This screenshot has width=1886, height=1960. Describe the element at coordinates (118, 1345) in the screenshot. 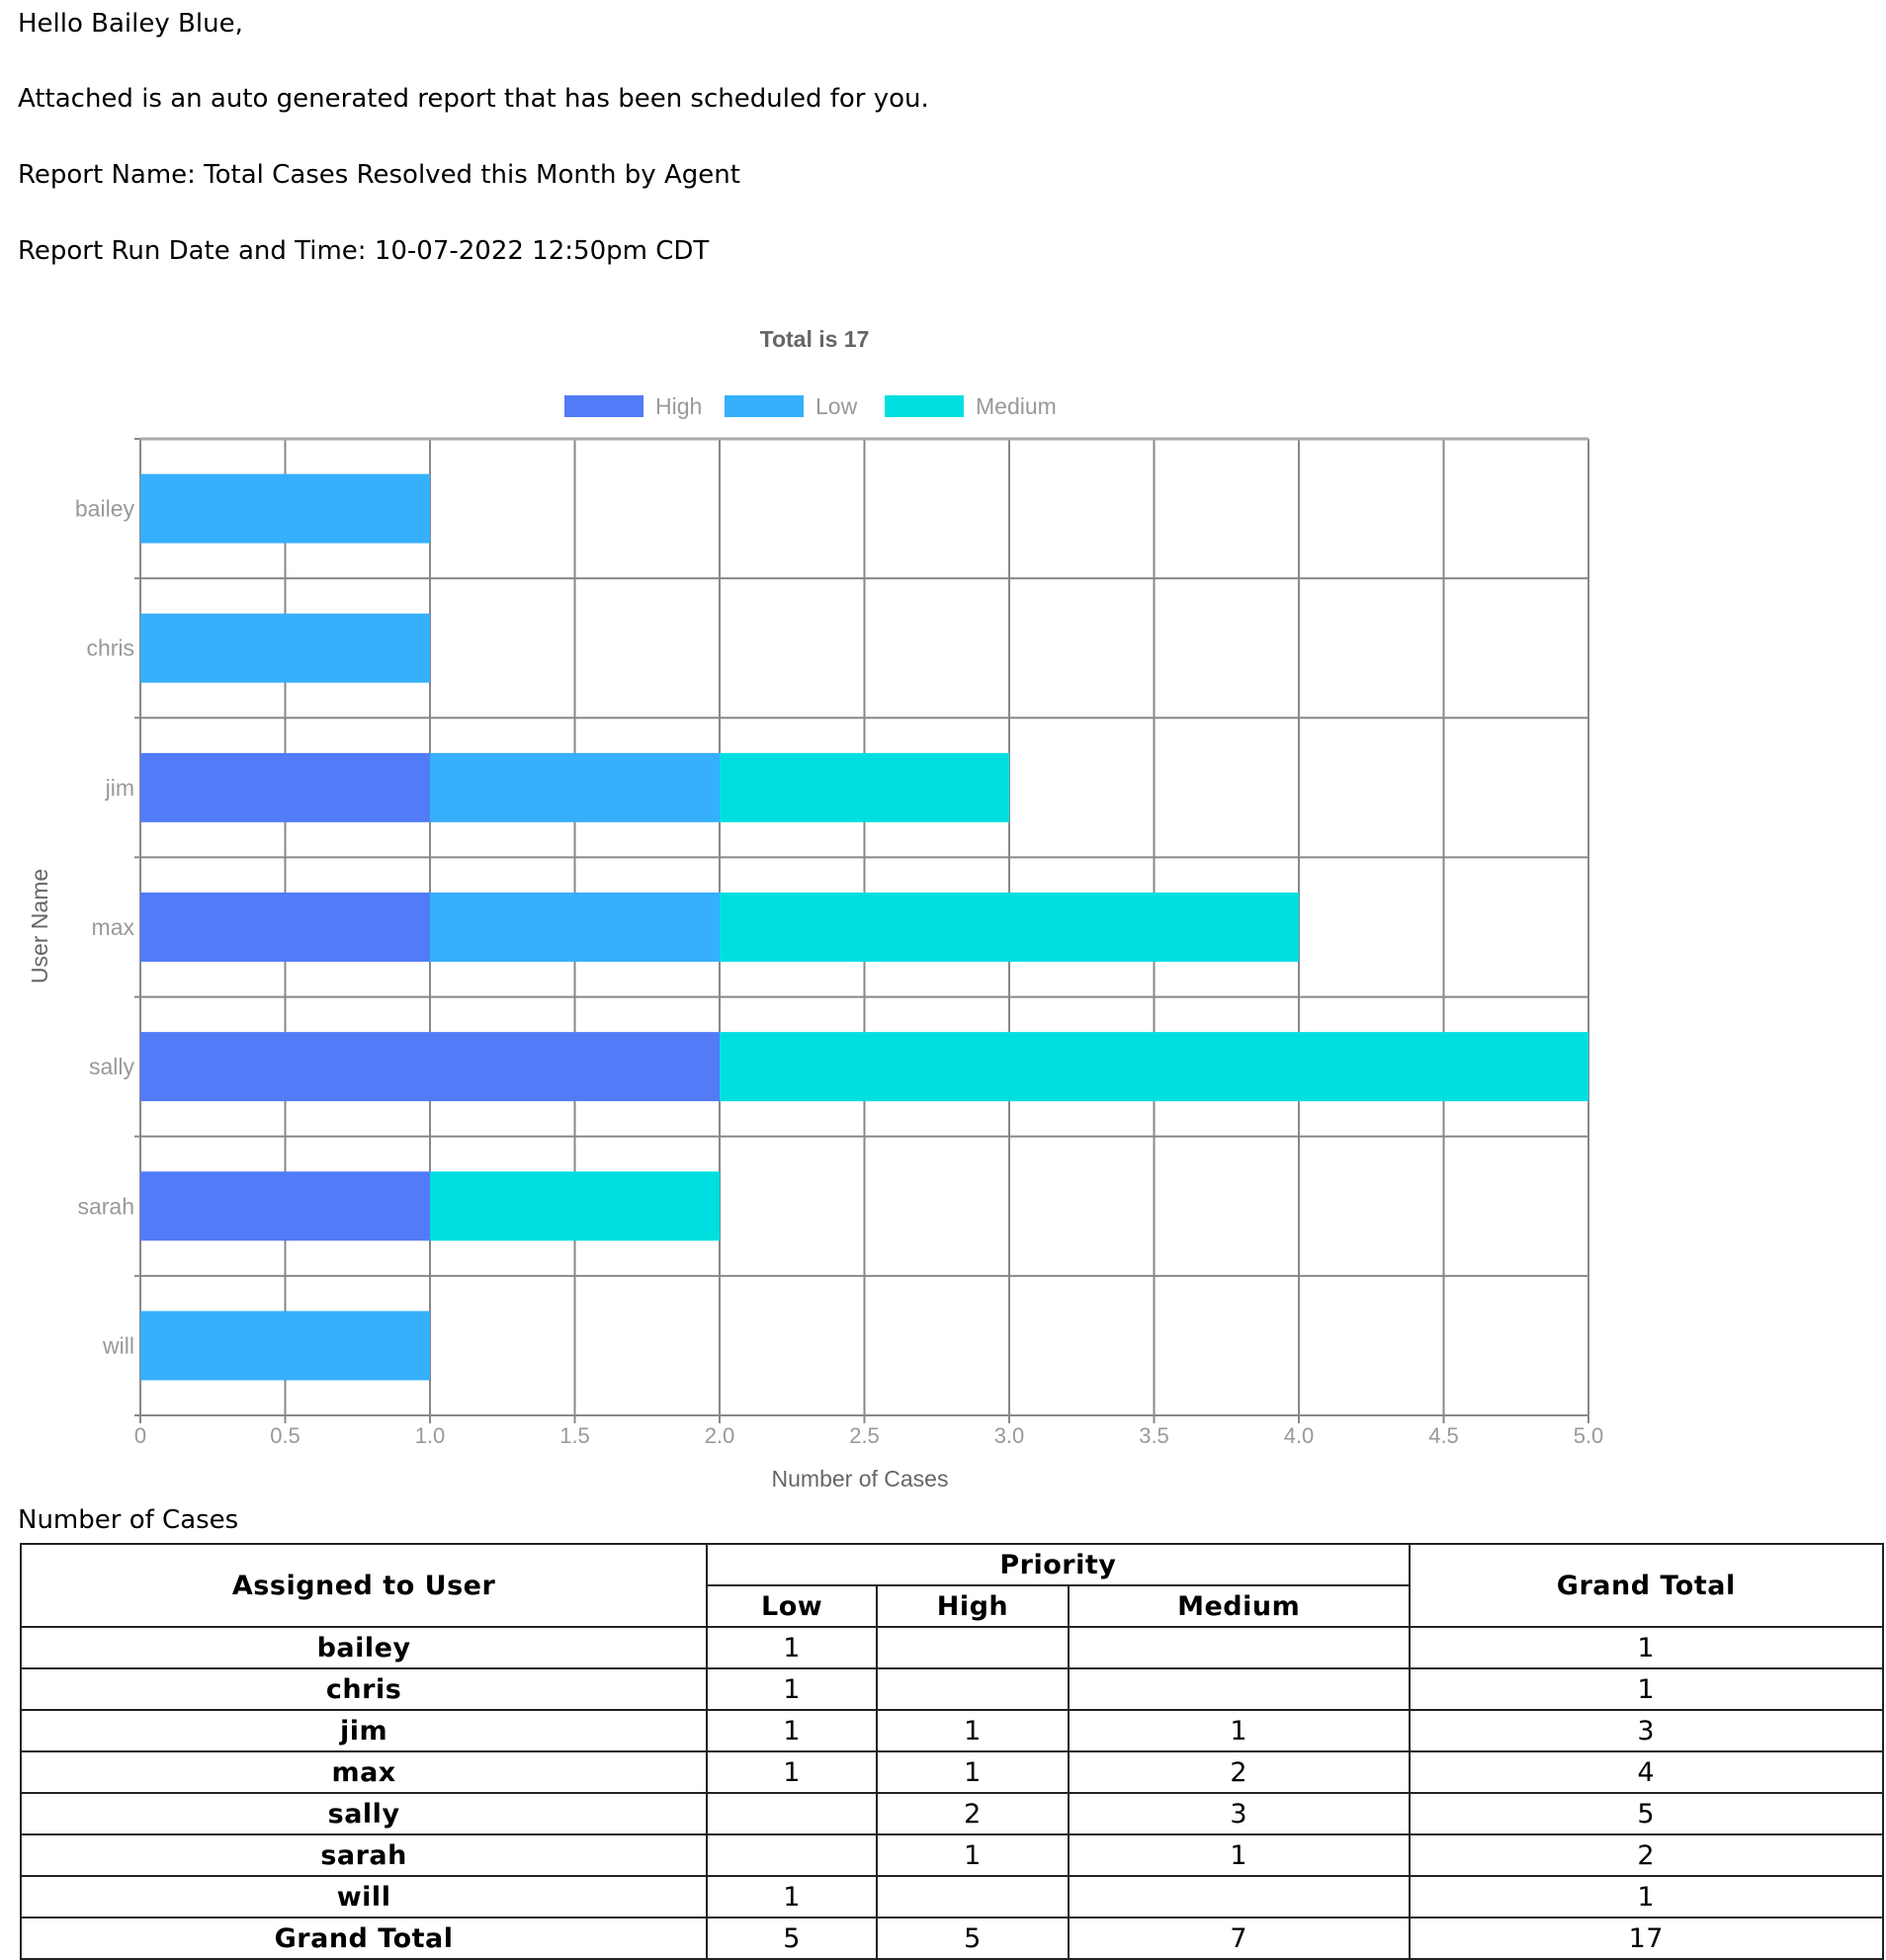

I see `y-tick-label-will: will` at that location.